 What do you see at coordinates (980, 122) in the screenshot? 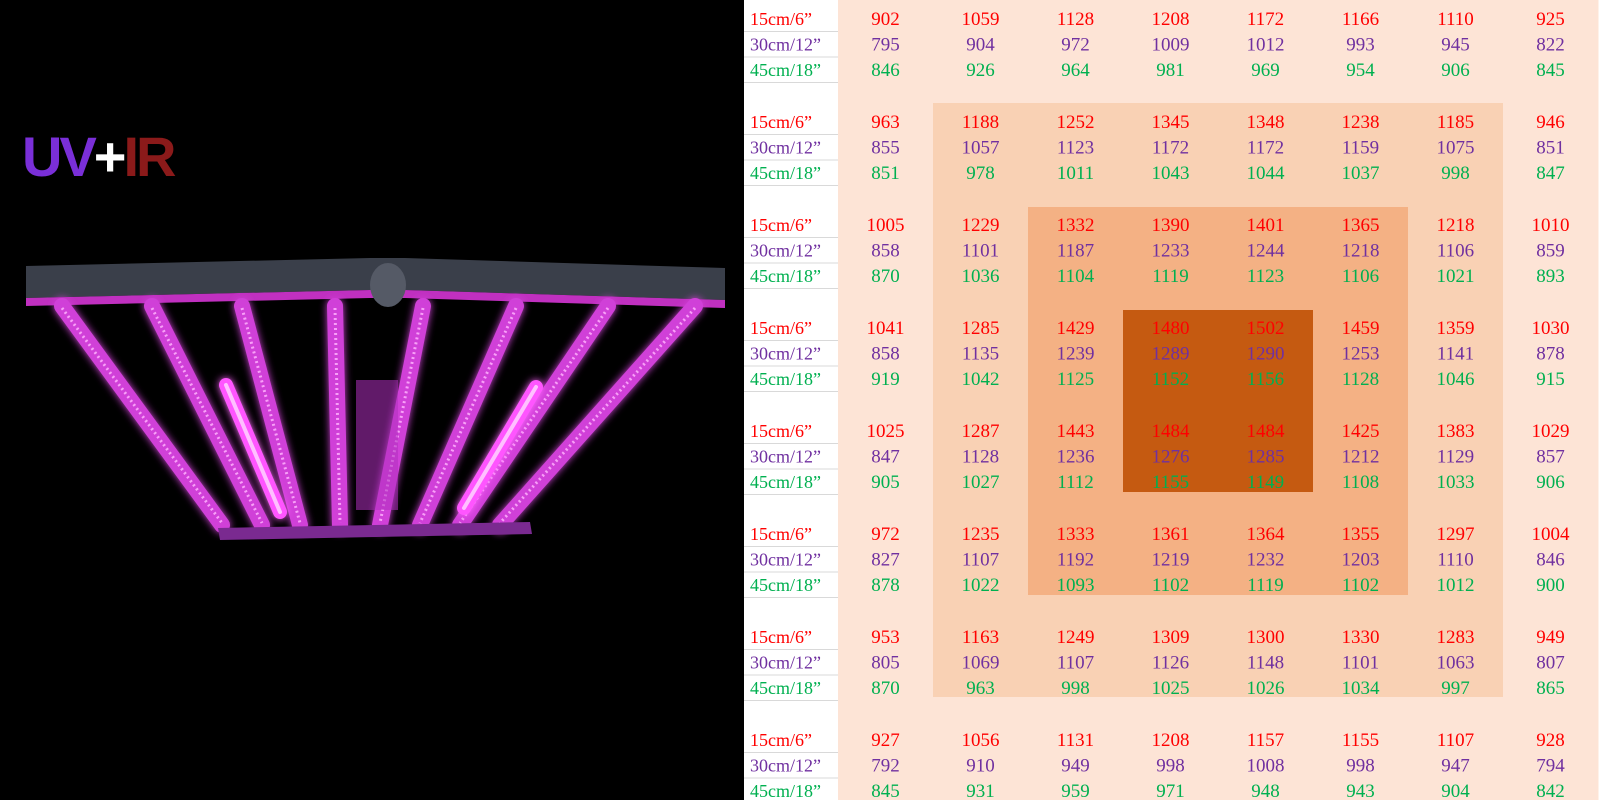
I see `ppfd-value: 1188` at bounding box center [980, 122].